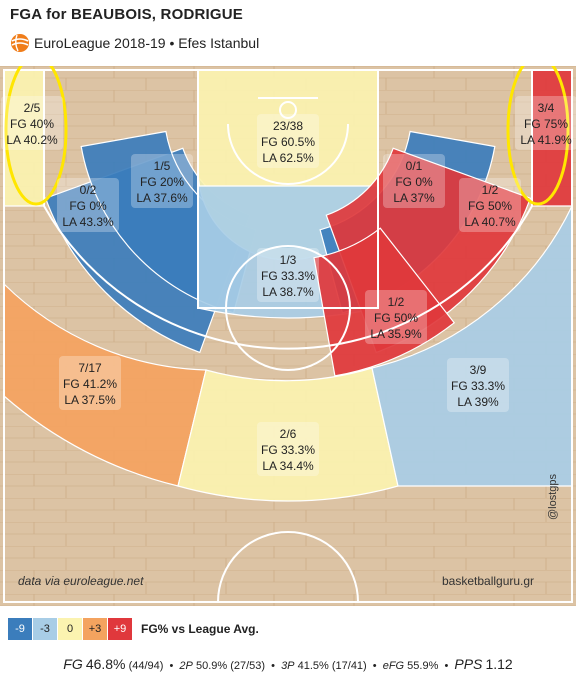 Image resolution: width=576 pixels, height=680 pixels. Describe the element at coordinates (349, 666) in the screenshot. I see `three-detail: (17/41)` at that location.